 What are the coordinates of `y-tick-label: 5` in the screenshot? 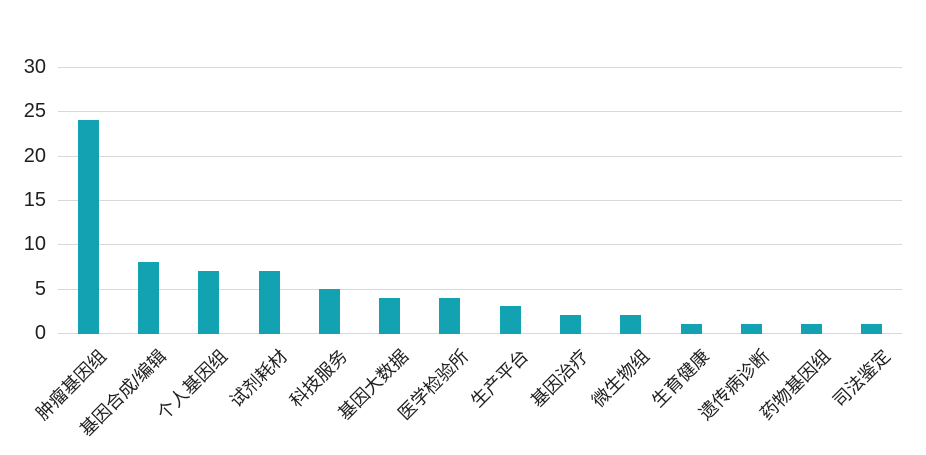 It's located at (40, 288).